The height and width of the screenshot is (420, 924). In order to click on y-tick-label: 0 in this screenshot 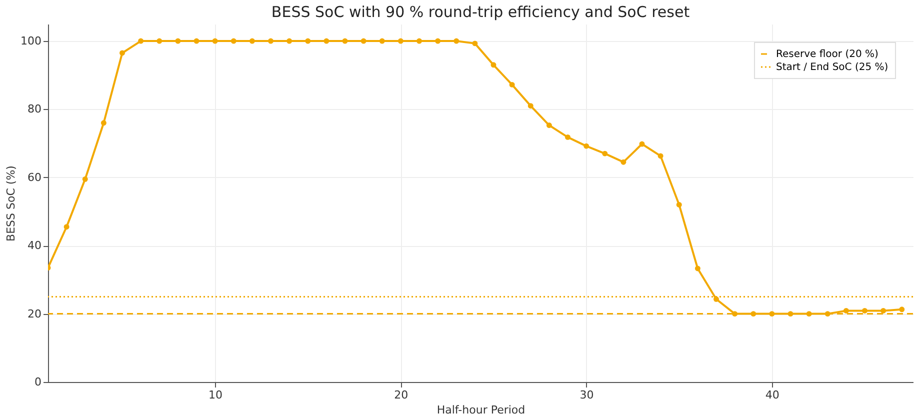, I will do `click(38, 382)`.